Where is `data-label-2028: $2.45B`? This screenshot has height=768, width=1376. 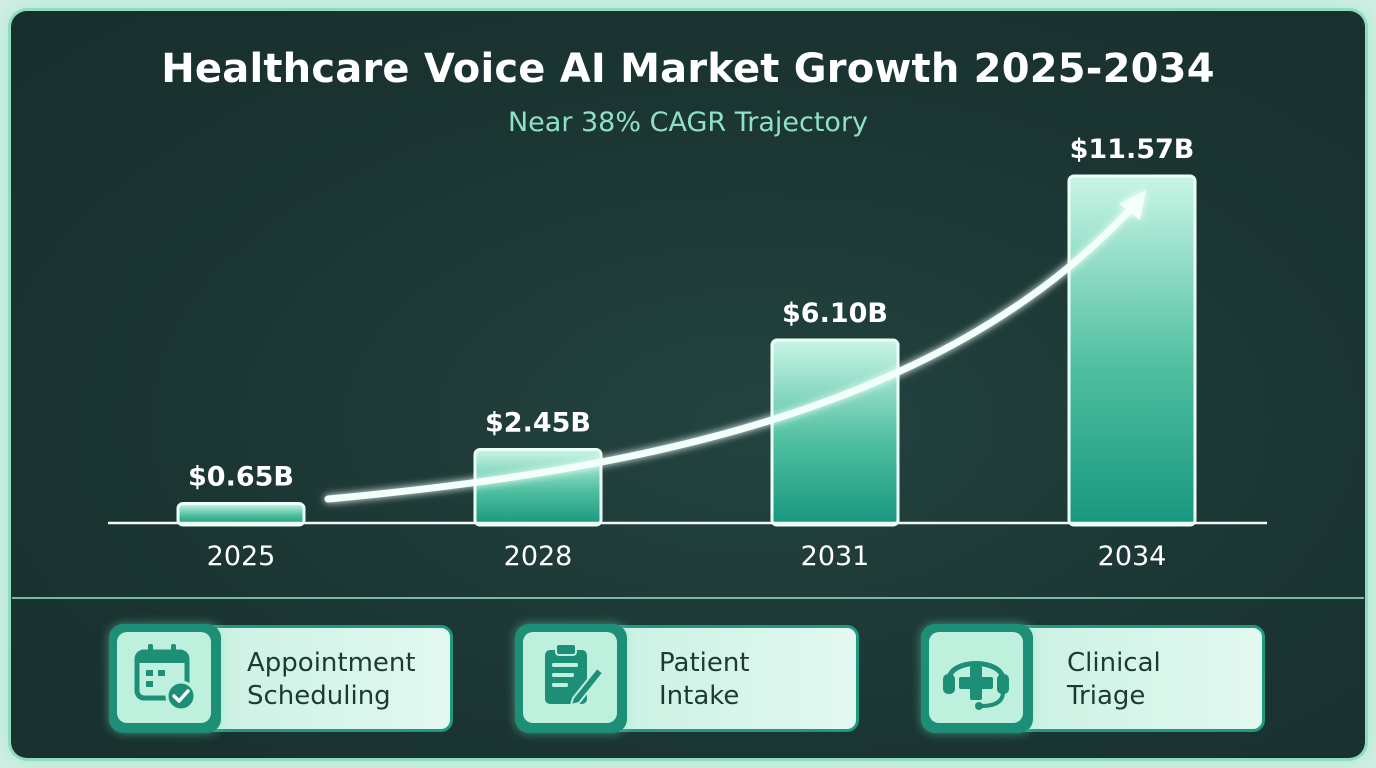 data-label-2028: $2.45B is located at coordinates (538, 423).